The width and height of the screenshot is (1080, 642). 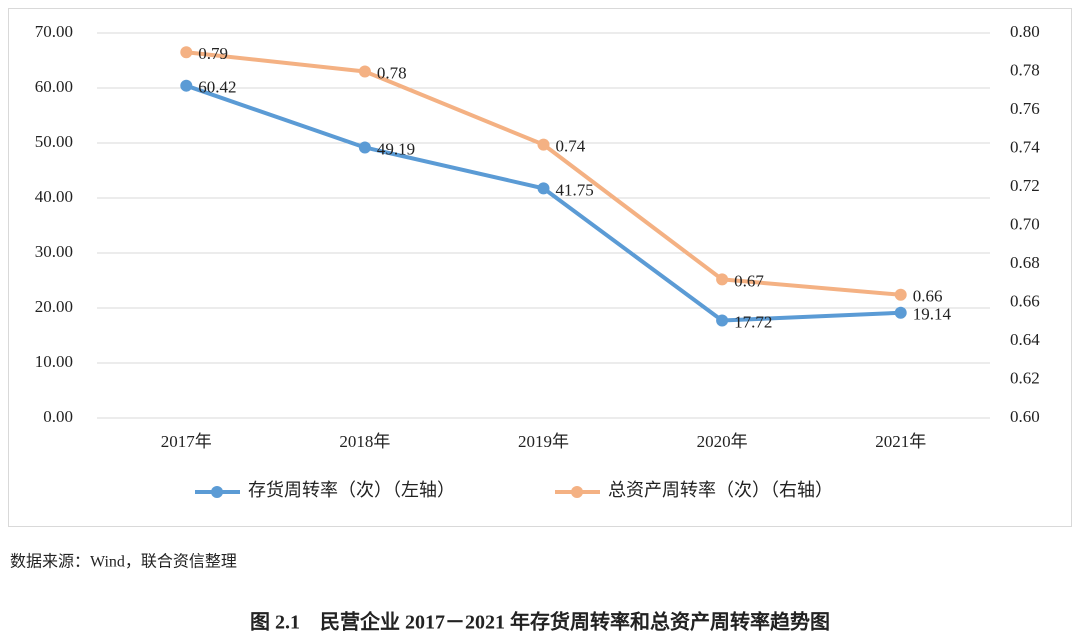 What do you see at coordinates (575, 189) in the screenshot?
I see `data-label: 41.75` at bounding box center [575, 189].